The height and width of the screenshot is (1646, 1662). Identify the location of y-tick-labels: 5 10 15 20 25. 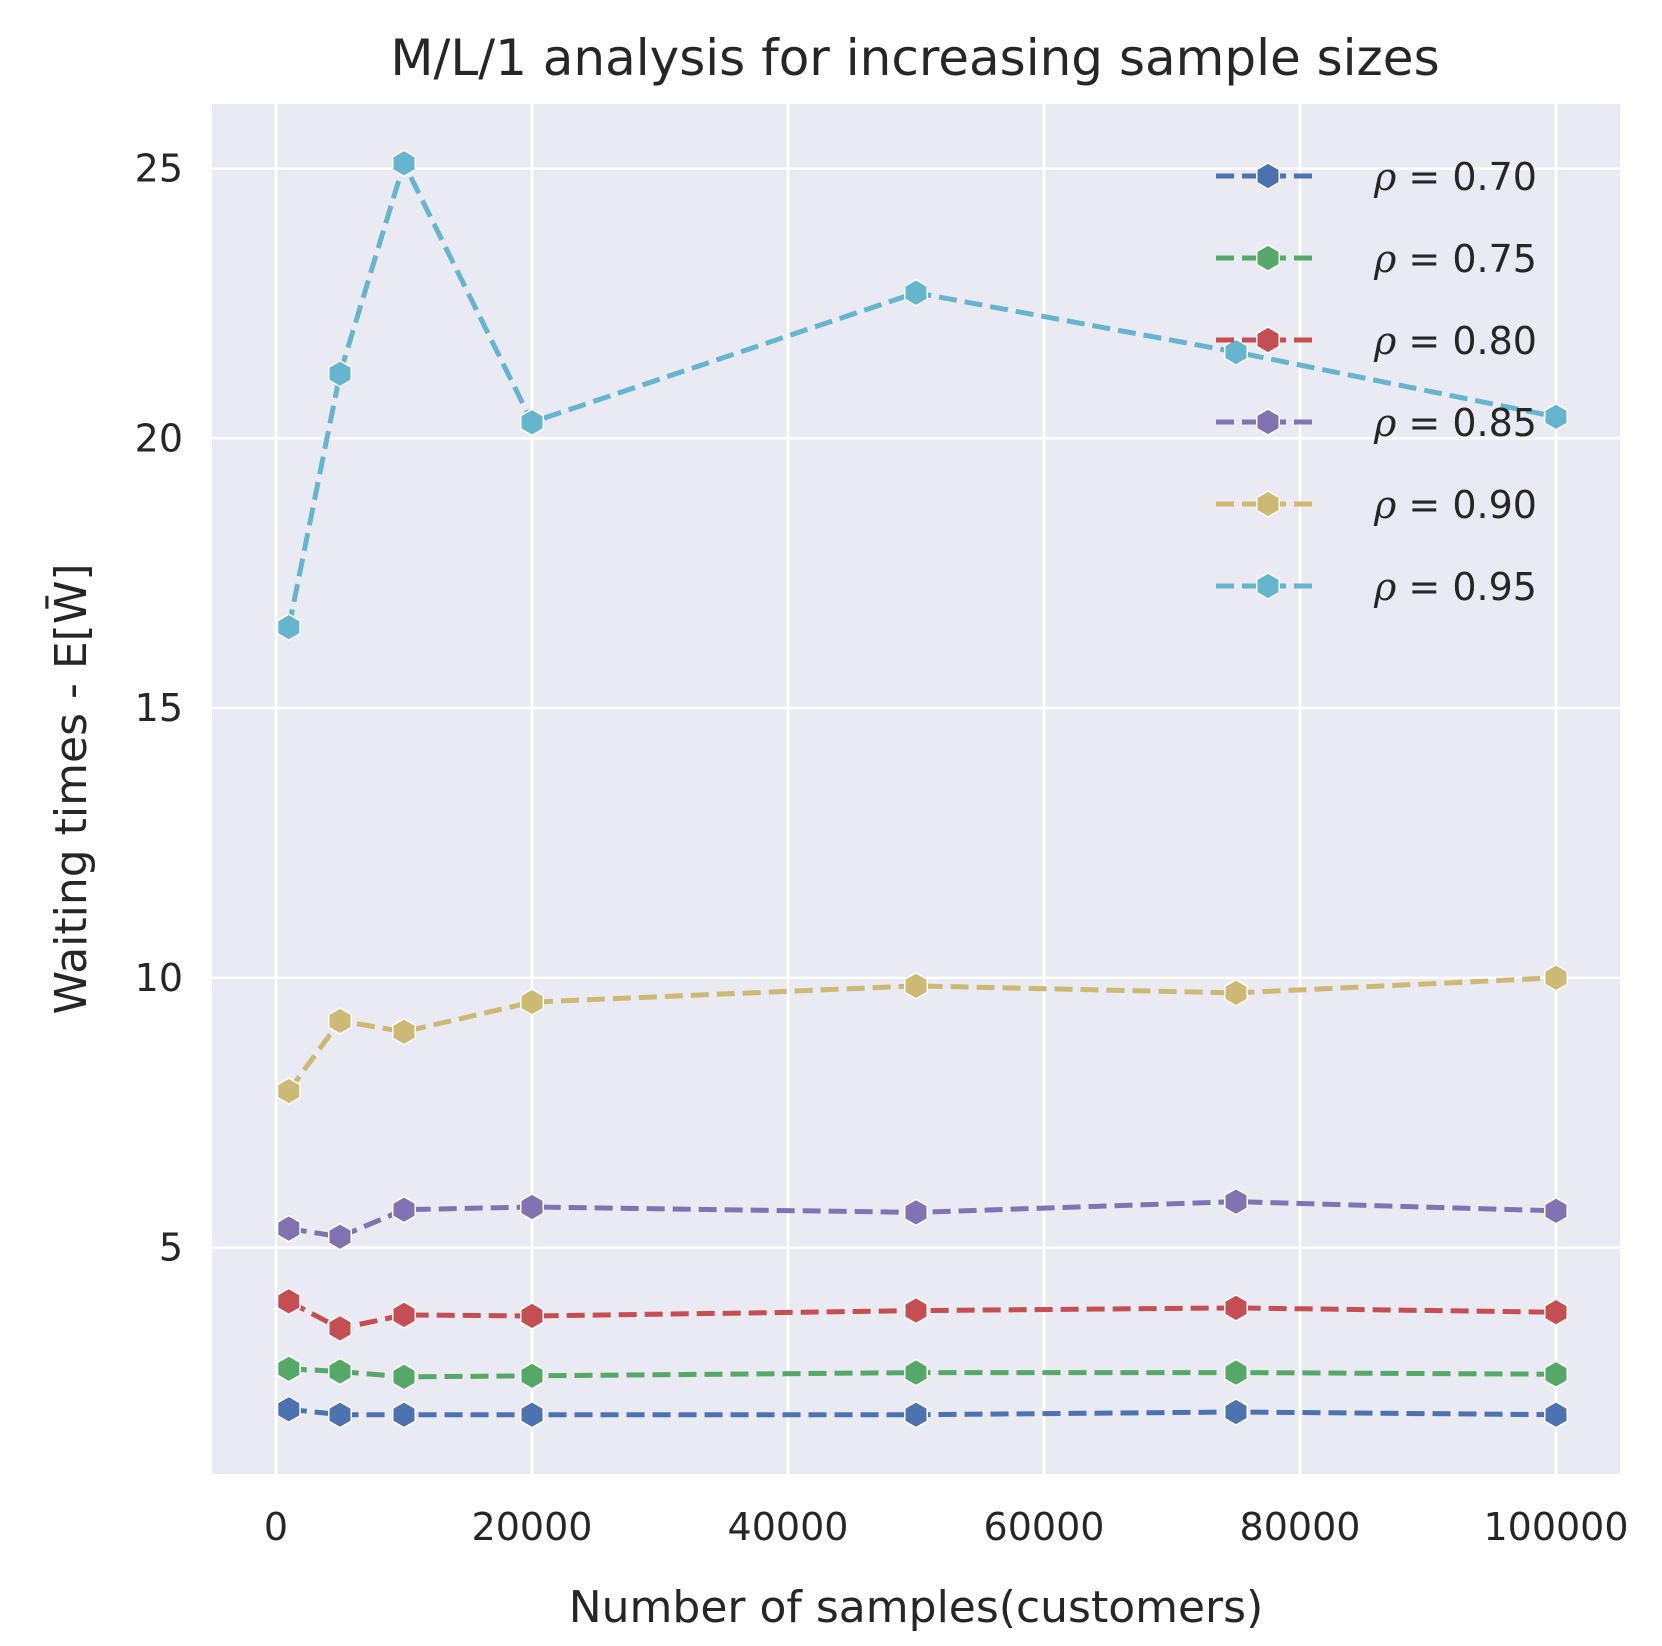
(159, 708).